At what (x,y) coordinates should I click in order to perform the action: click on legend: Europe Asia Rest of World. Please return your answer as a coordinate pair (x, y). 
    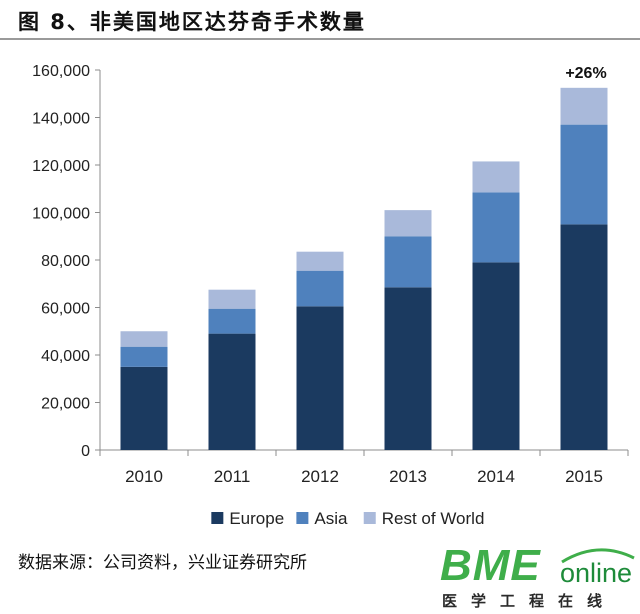
    Looking at the image, I should click on (347, 518).